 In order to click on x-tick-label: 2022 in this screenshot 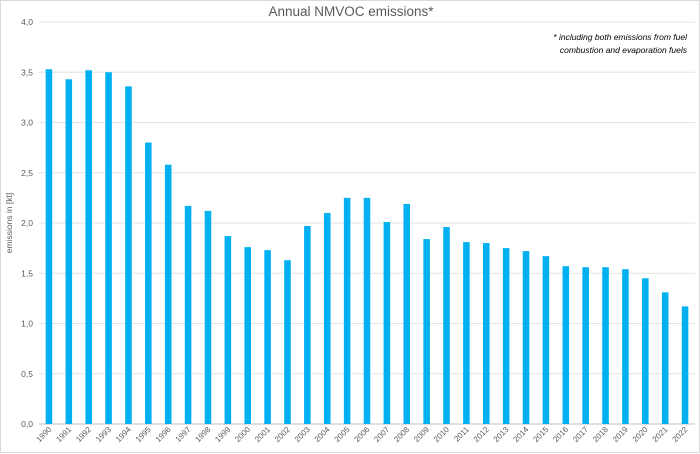, I will do `click(680, 434)`.